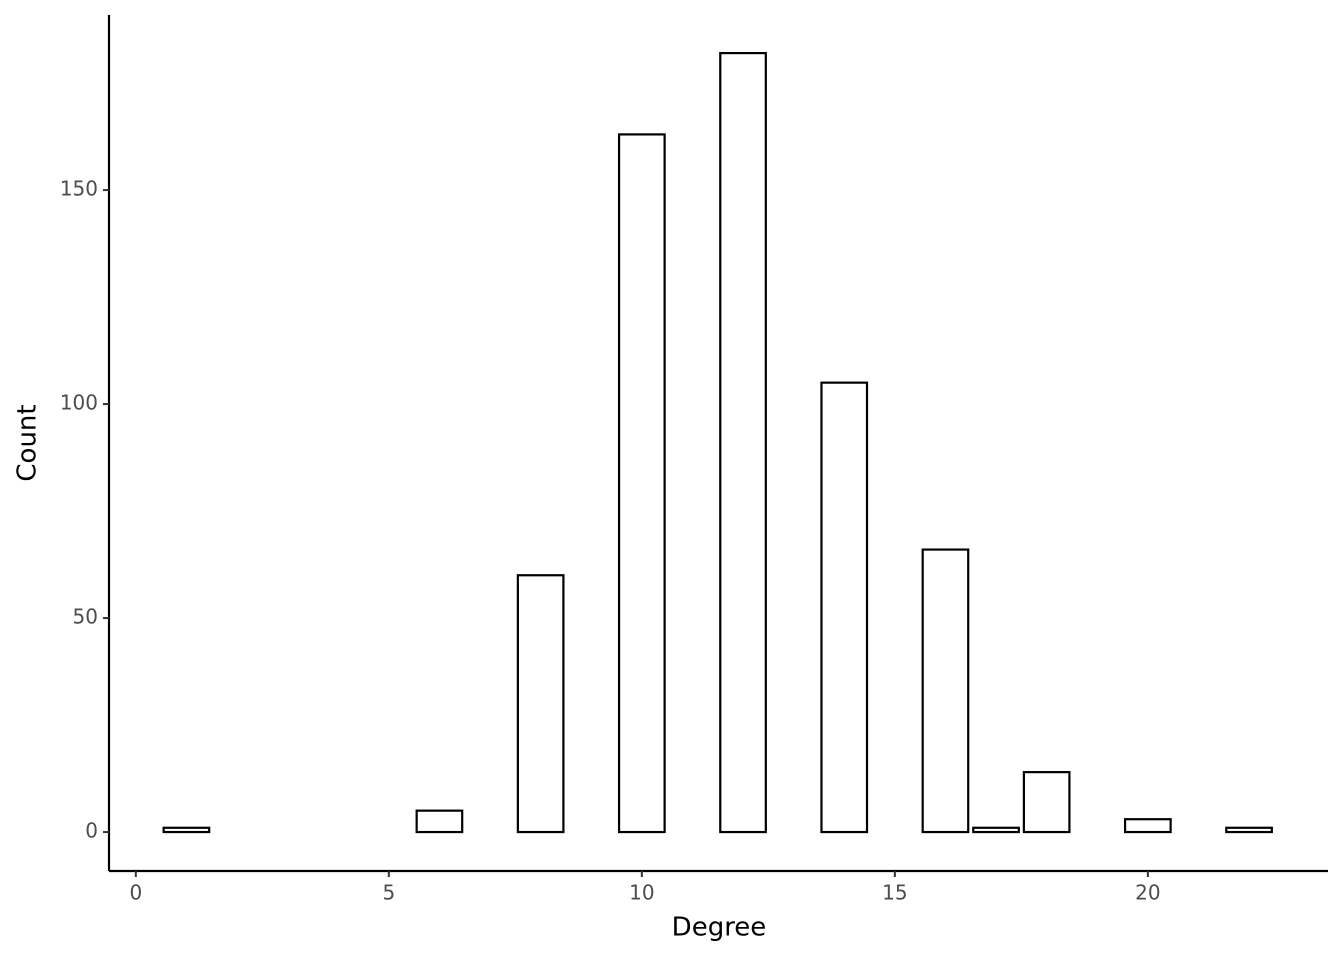  I want to click on x-tick-label: 20, so click(1147, 893).